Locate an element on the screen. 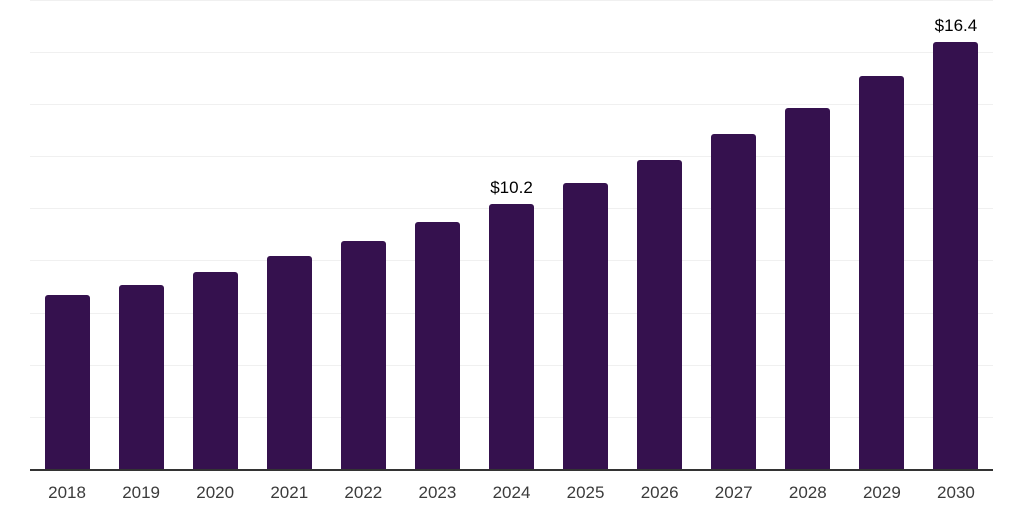 The width and height of the screenshot is (1024, 512). bar-2025 is located at coordinates (586, 326).